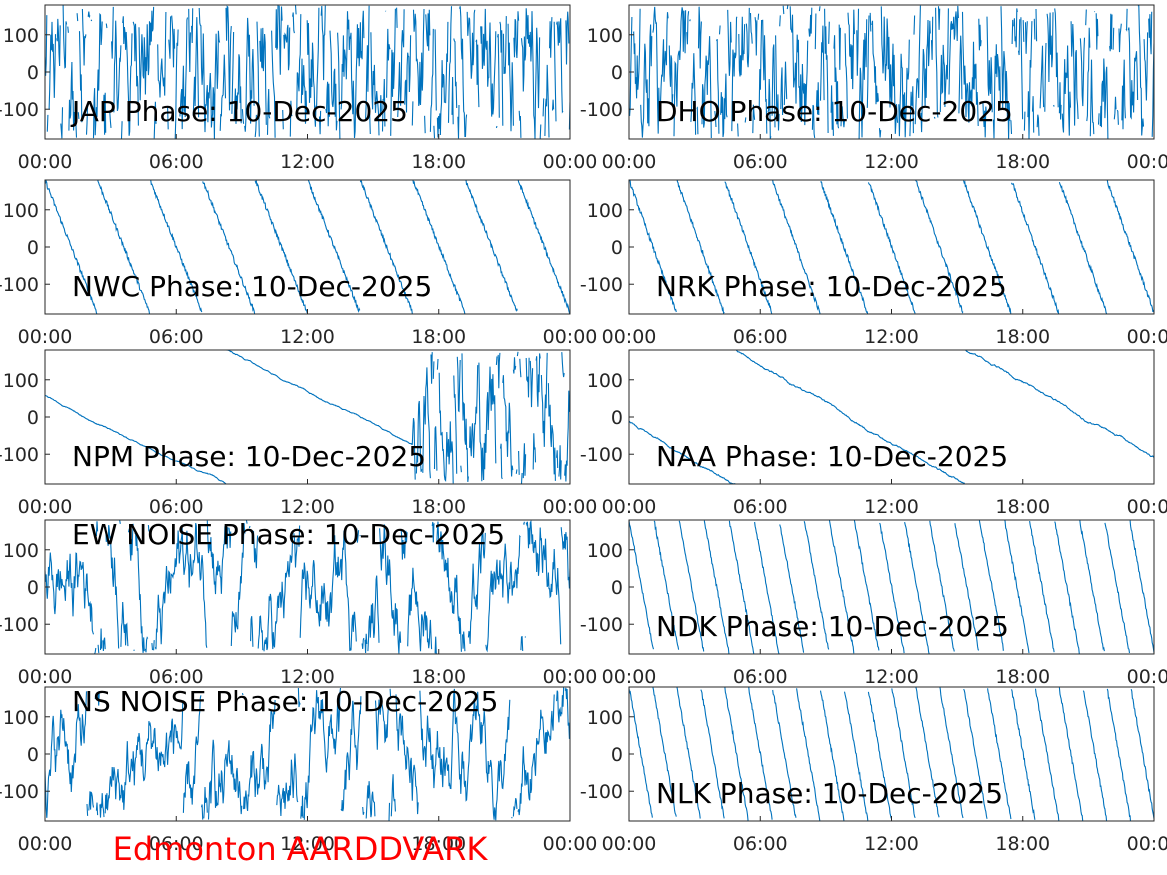  What do you see at coordinates (285, 701) in the screenshot?
I see `panel-title: NS NOISE Phase: 10-Dec-2025` at bounding box center [285, 701].